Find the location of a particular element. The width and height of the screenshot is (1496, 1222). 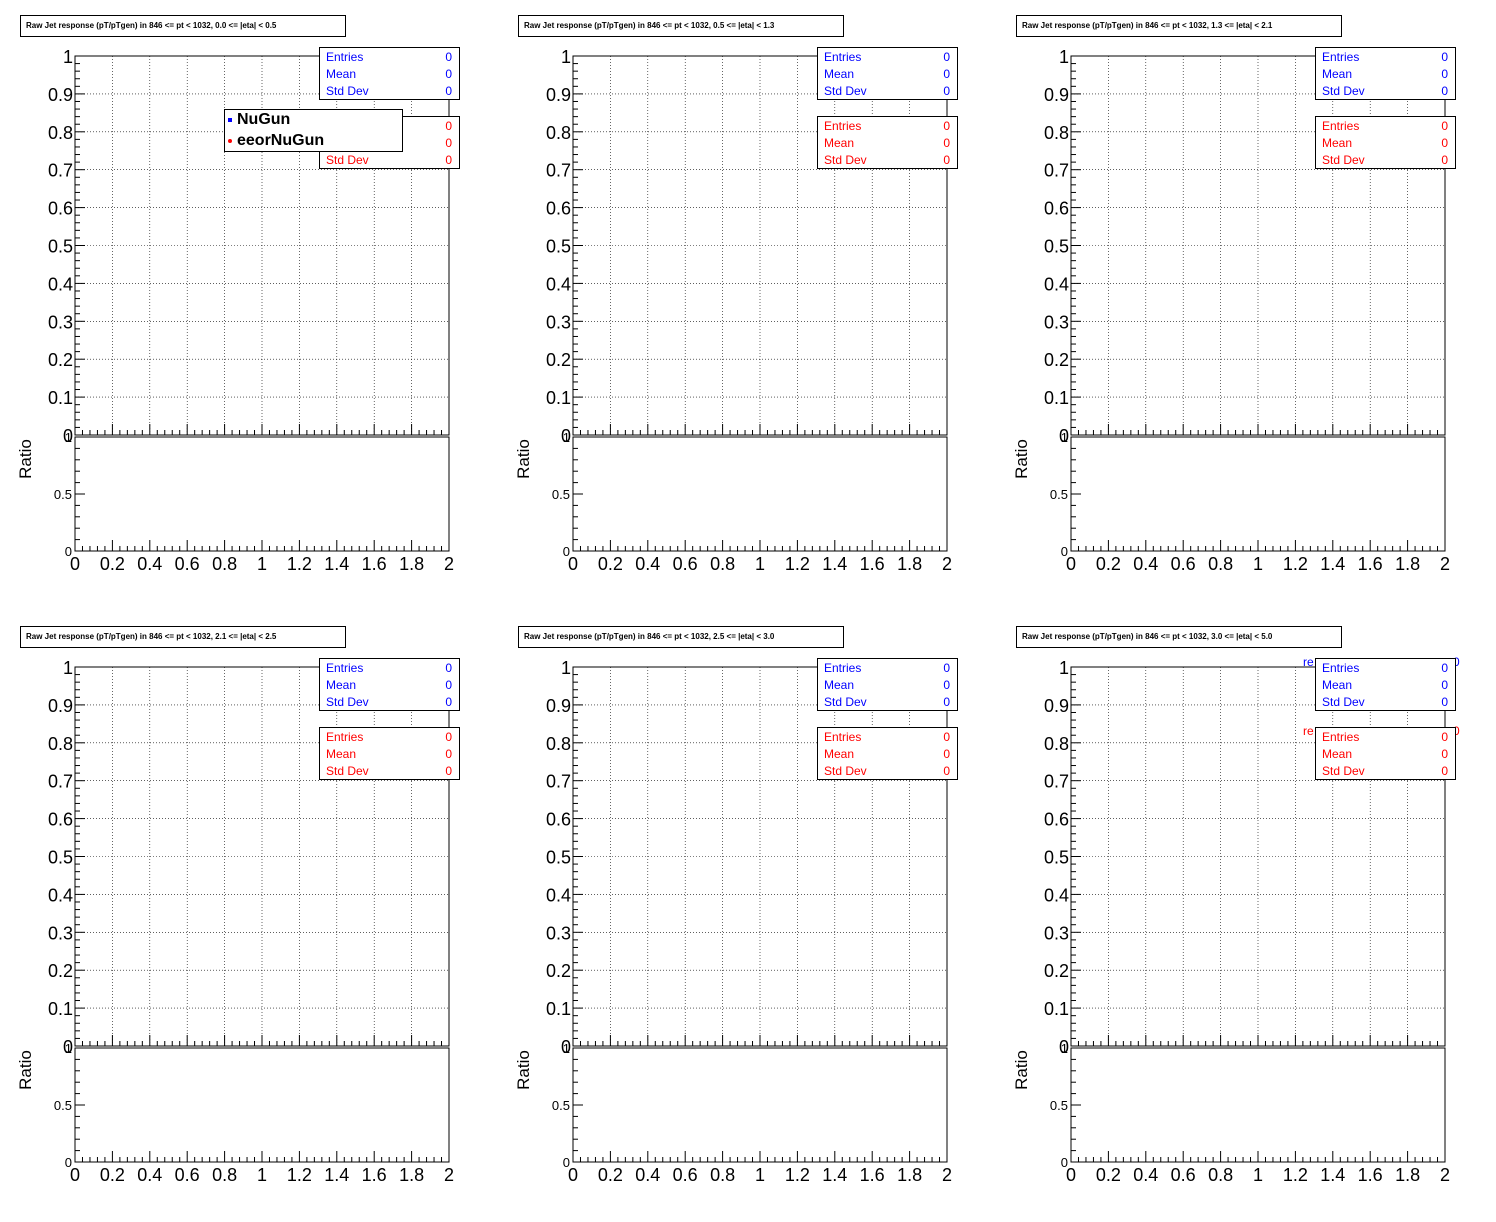

legend: NuGun eeorNuGun is located at coordinates (313, 130).